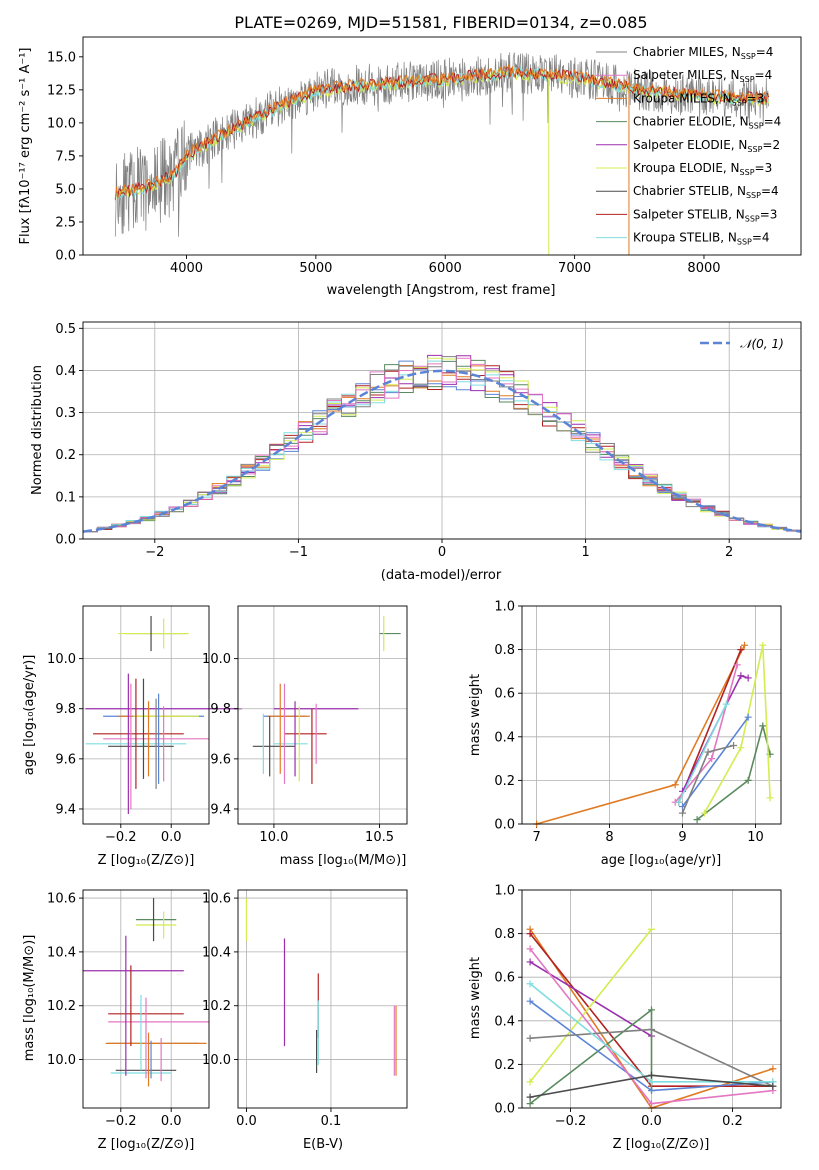 The width and height of the screenshot is (819, 1170). I want to click on spectrum-xlabel: wavelength [Angstrom, rest frame], so click(441, 290).